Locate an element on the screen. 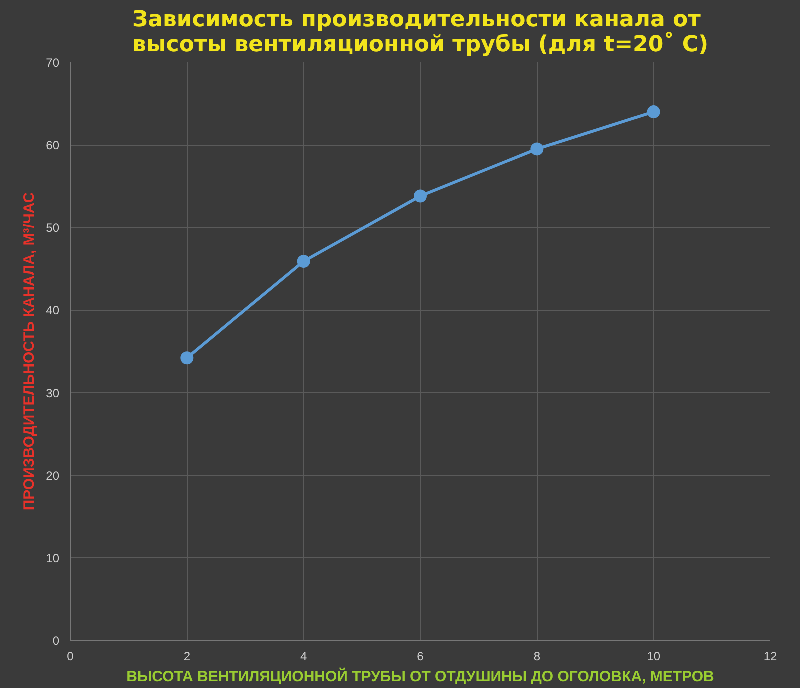 This screenshot has width=800, height=688. y-tick-label: 40 is located at coordinates (53, 311).